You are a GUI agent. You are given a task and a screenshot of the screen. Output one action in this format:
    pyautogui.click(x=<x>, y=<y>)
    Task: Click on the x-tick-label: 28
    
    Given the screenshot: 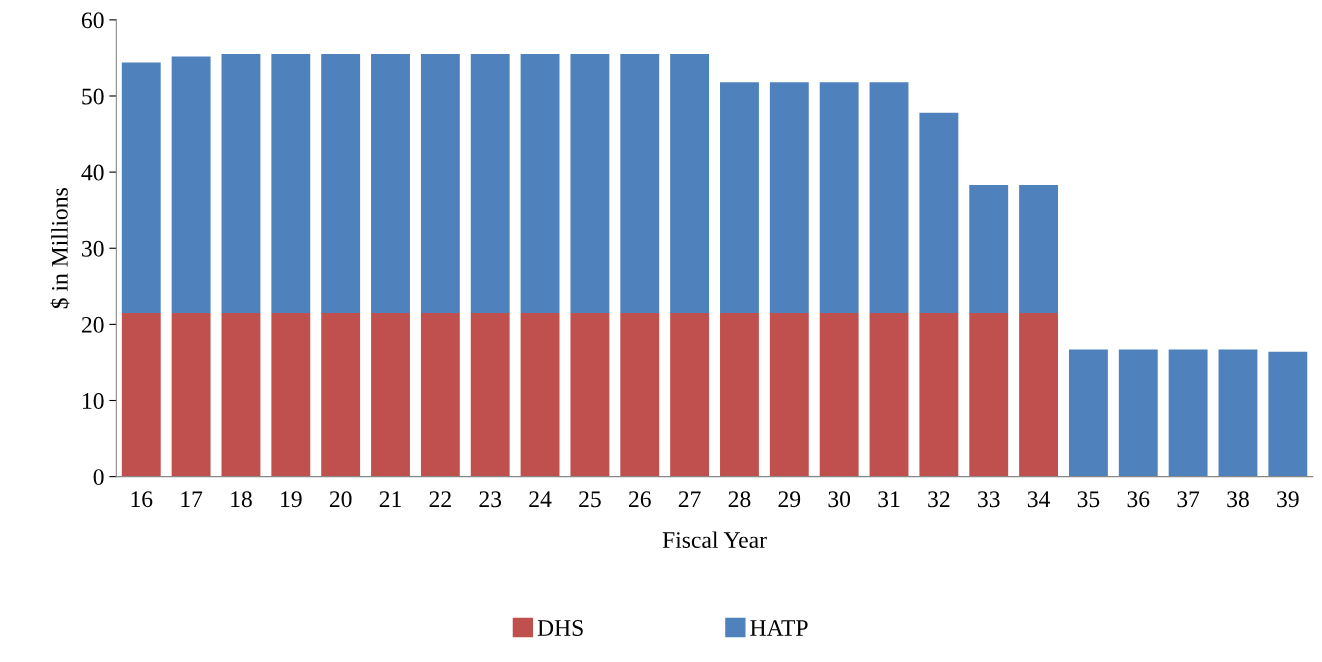 What is the action you would take?
    pyautogui.click(x=739, y=499)
    